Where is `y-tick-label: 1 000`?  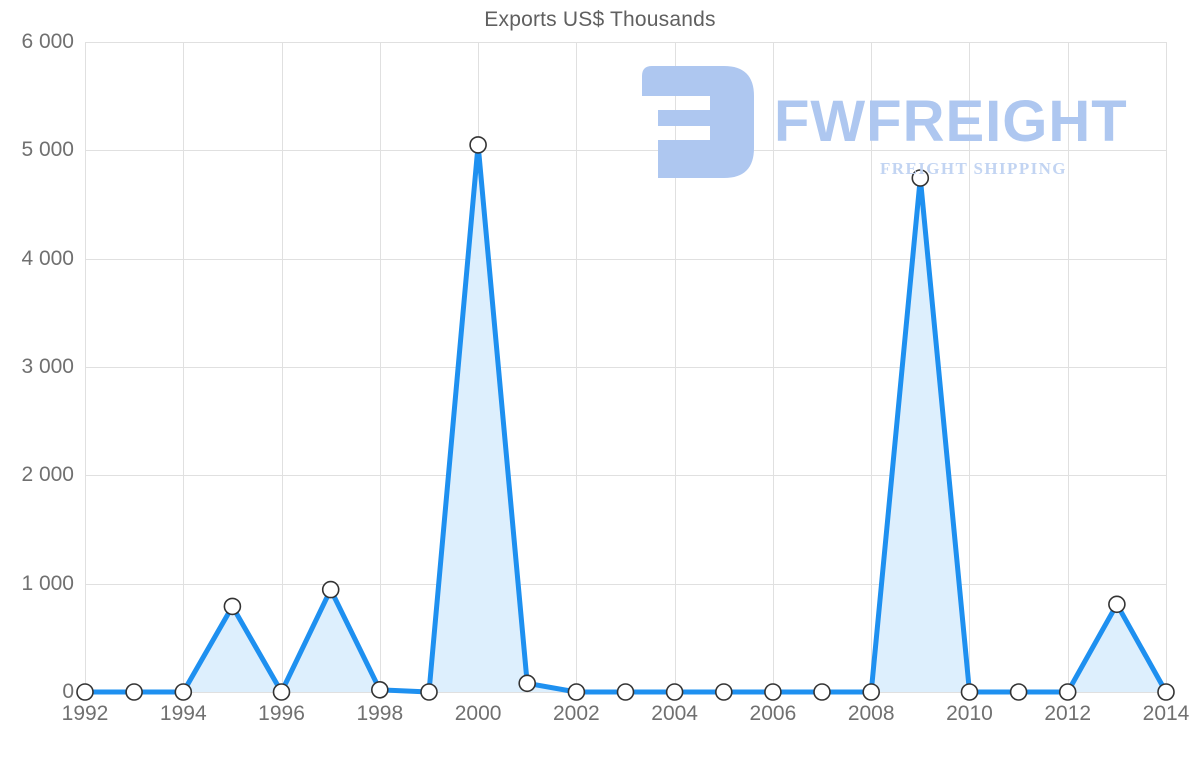 y-tick-label: 1 000 is located at coordinates (47, 583).